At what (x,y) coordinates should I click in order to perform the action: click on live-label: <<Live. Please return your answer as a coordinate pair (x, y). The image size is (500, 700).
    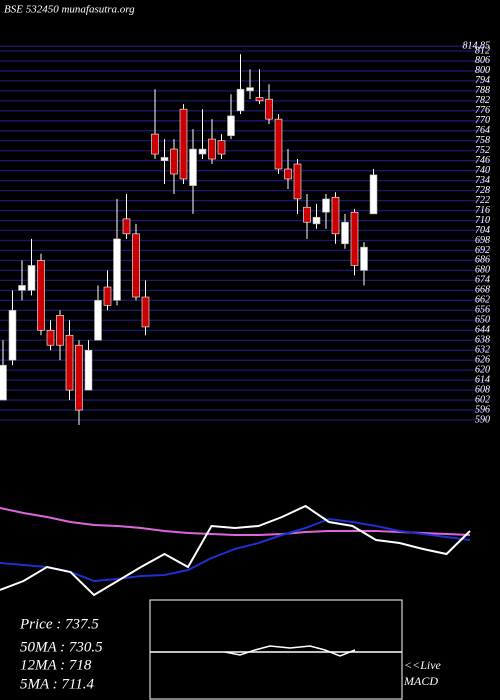
    Looking at the image, I should click on (423, 665).